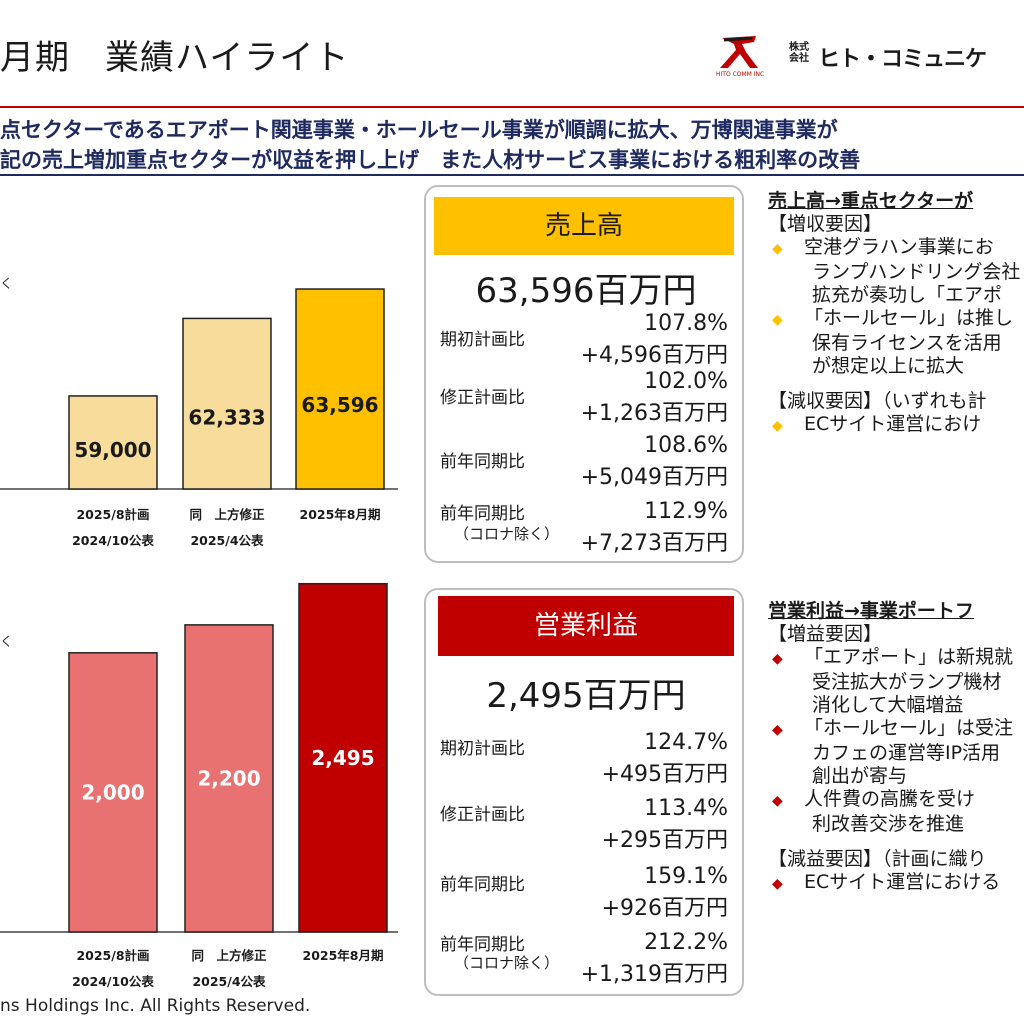  I want to click on bullet-continuation: 利改善交渉を推進, so click(896, 824).